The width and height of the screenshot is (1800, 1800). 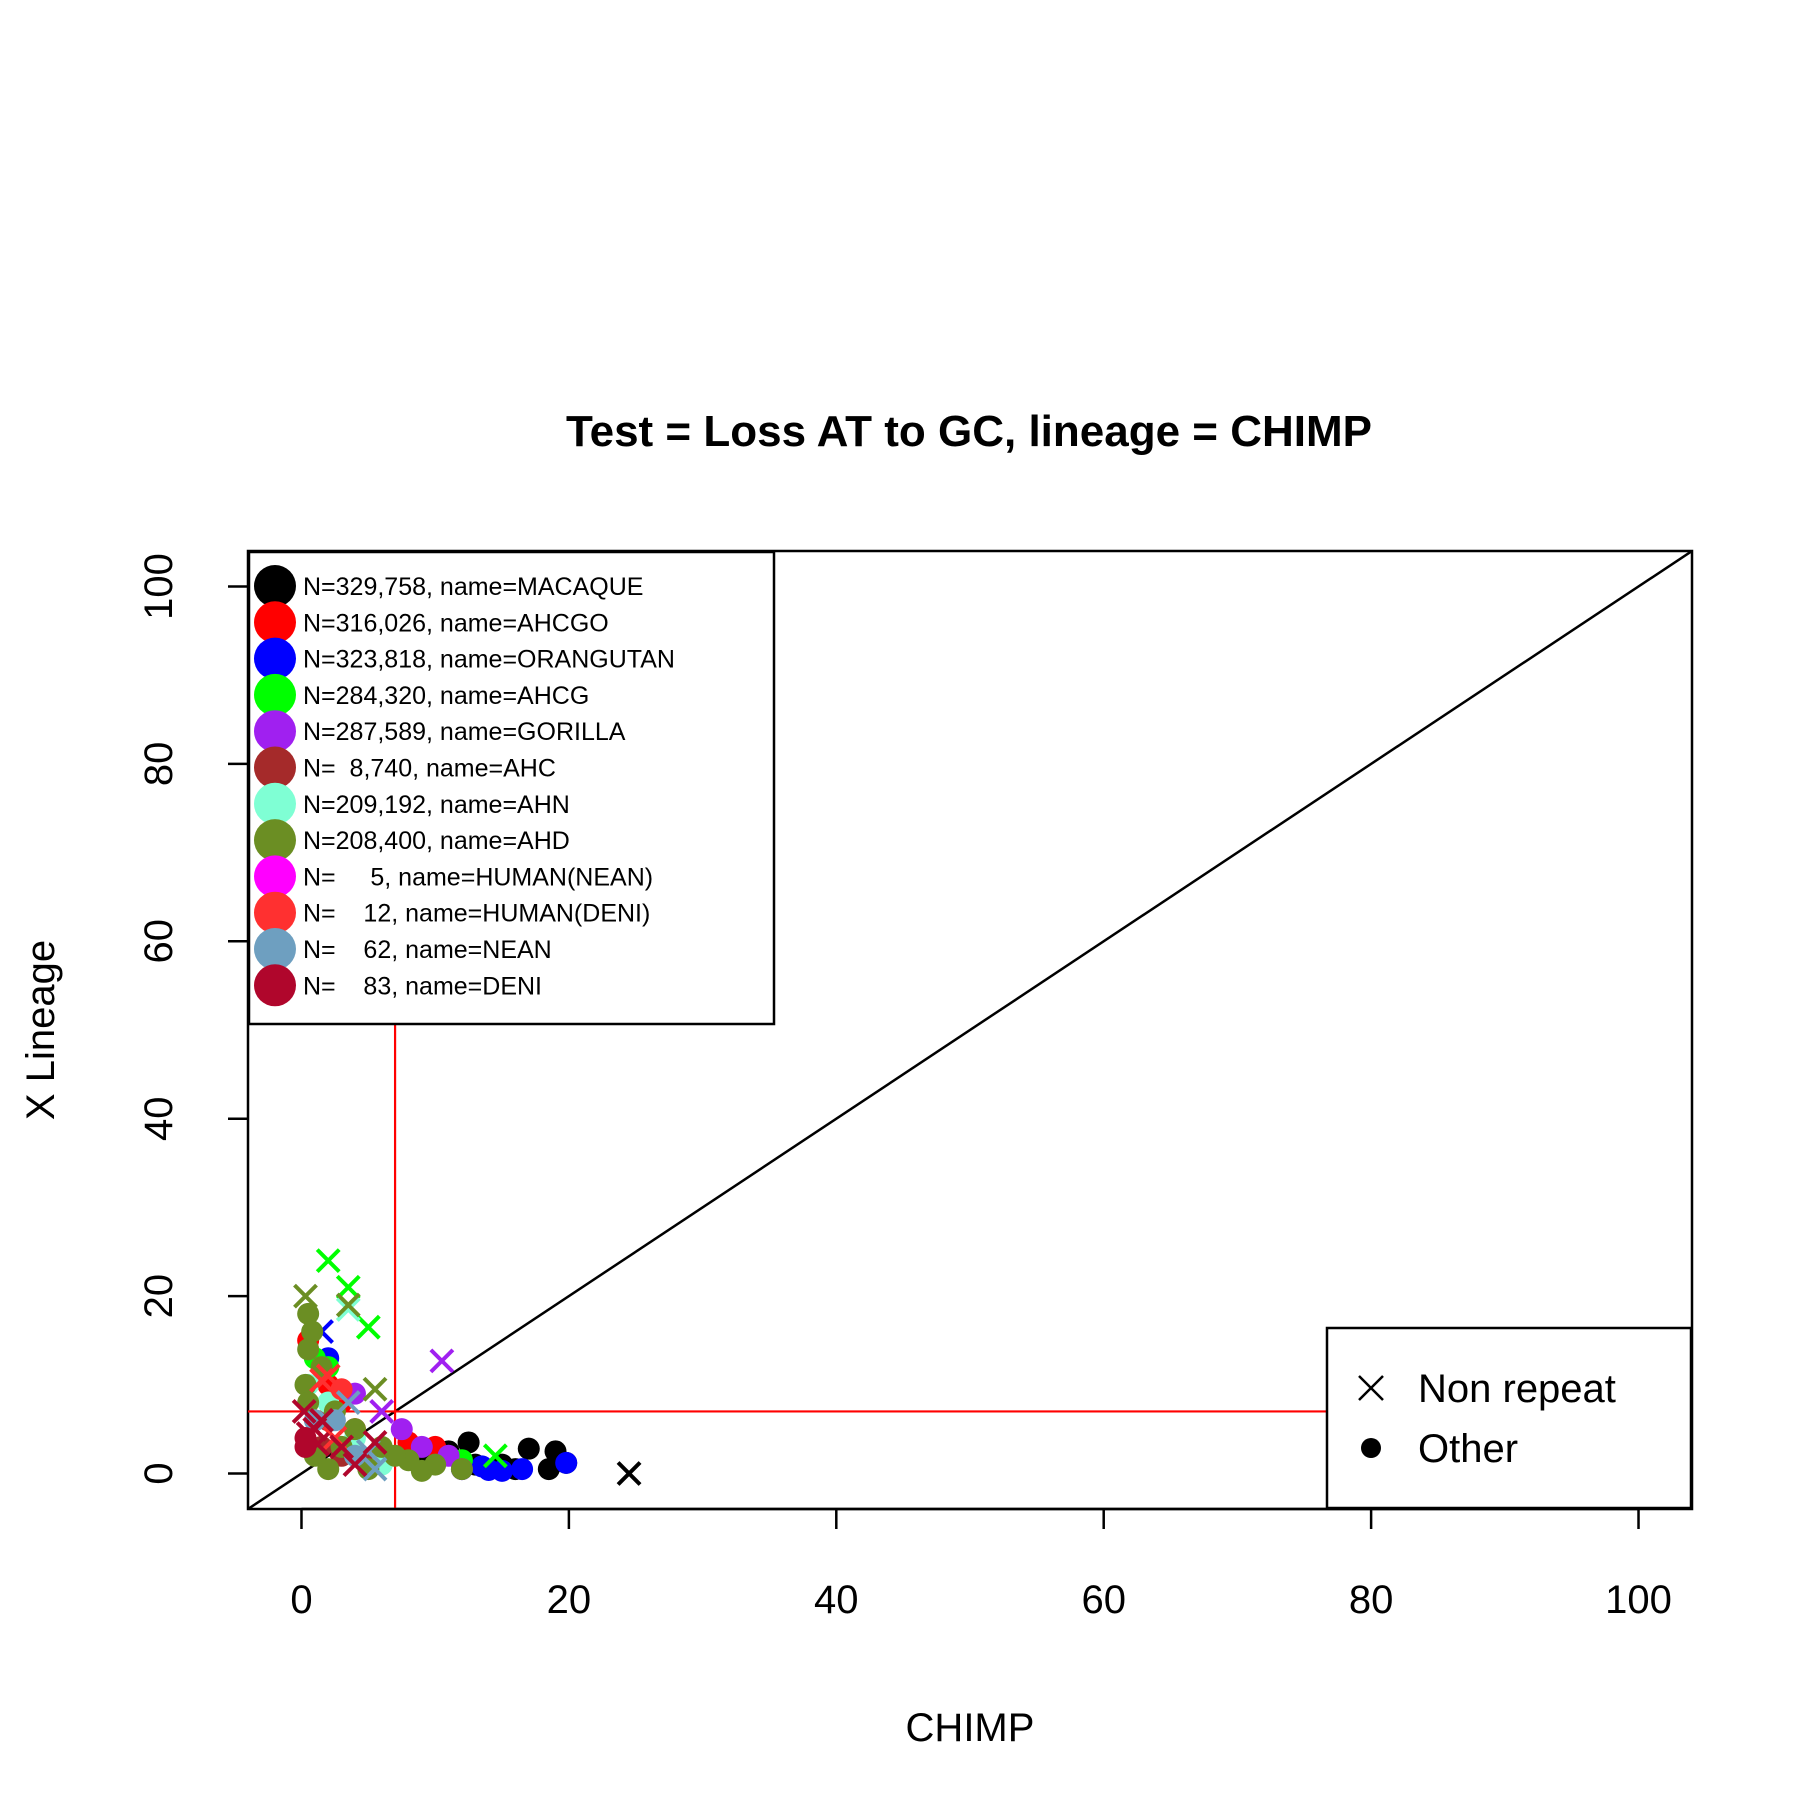 I want to click on x-axis: 0 20 40 60 80 100, so click(x=981, y=1564).